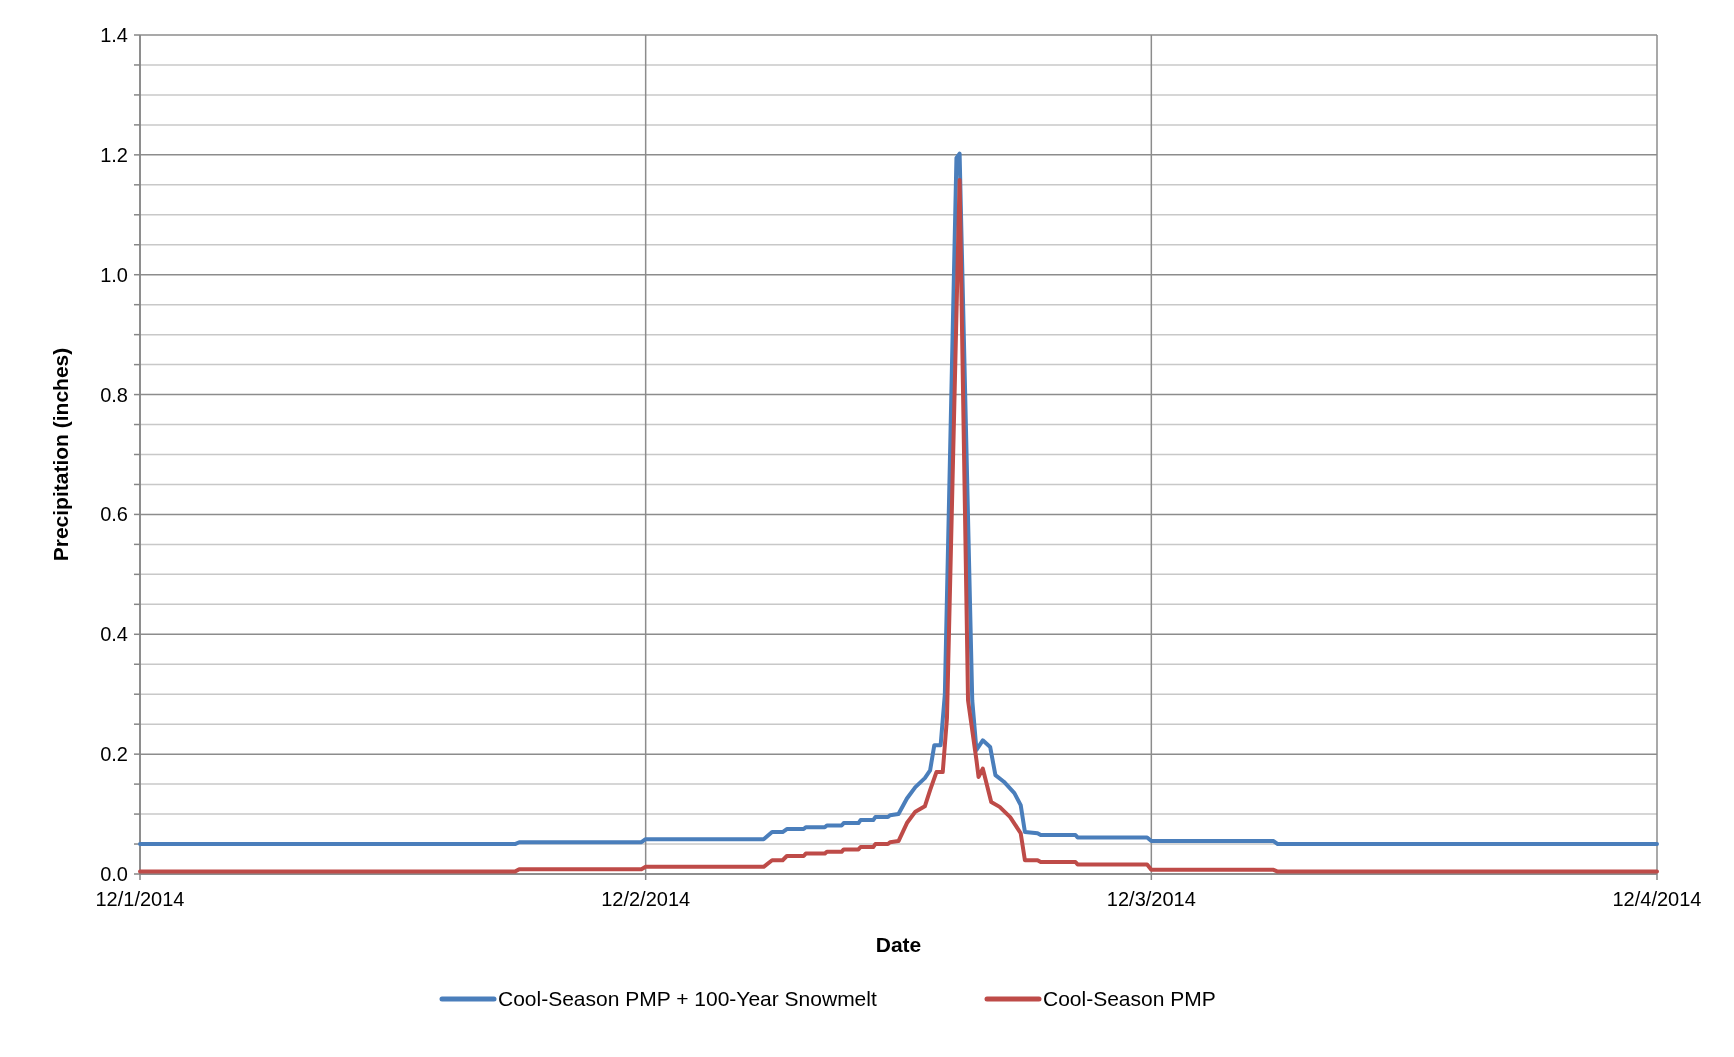 The image size is (1734, 1057). I want to click on y-tick-label: 1.2, so click(114, 154).